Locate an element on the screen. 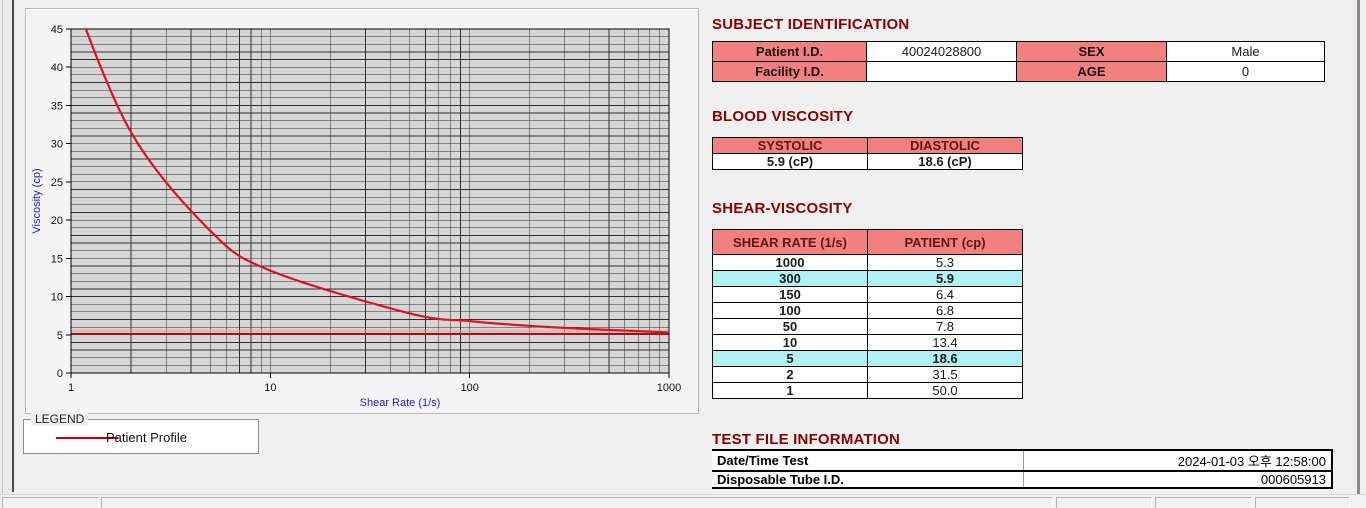 The height and width of the screenshot is (508, 1366). table-row: 150 6.4 is located at coordinates (867, 294).